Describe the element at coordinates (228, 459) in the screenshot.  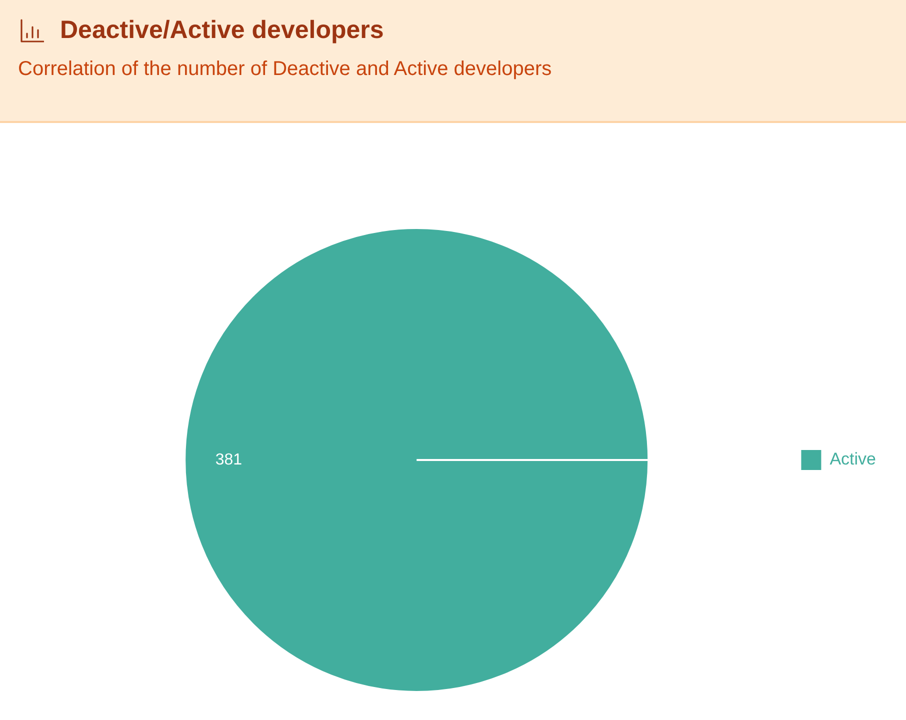
I see `data-label: 381` at that location.